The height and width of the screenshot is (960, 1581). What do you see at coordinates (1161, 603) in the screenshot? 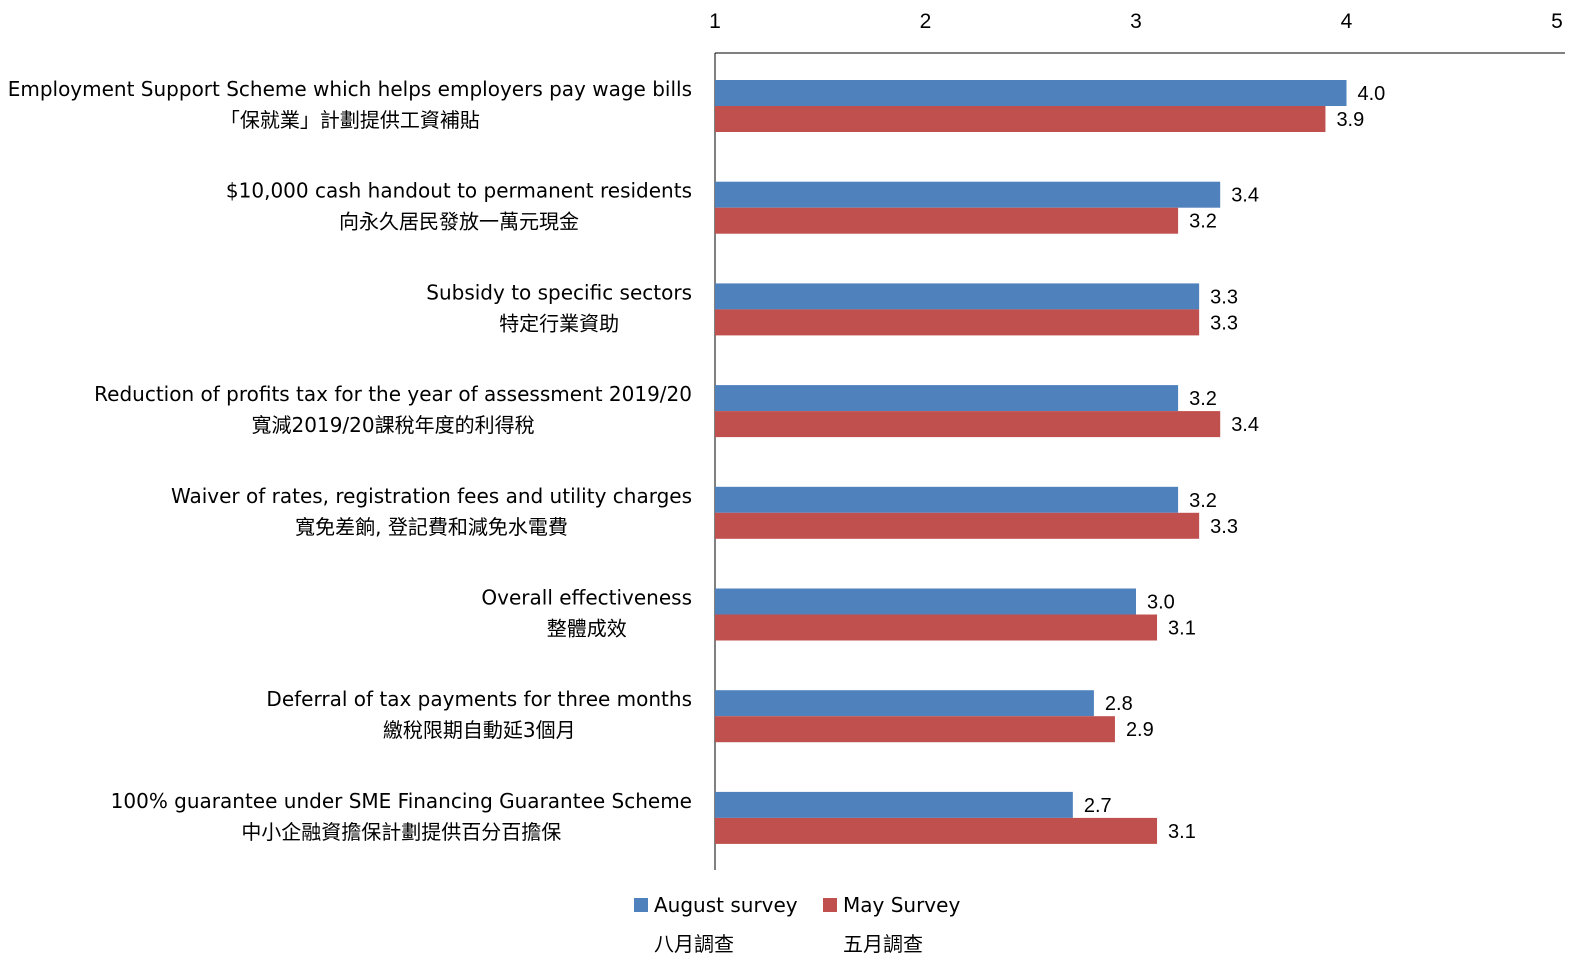
I see `data-label-august-5: 3.0` at bounding box center [1161, 603].